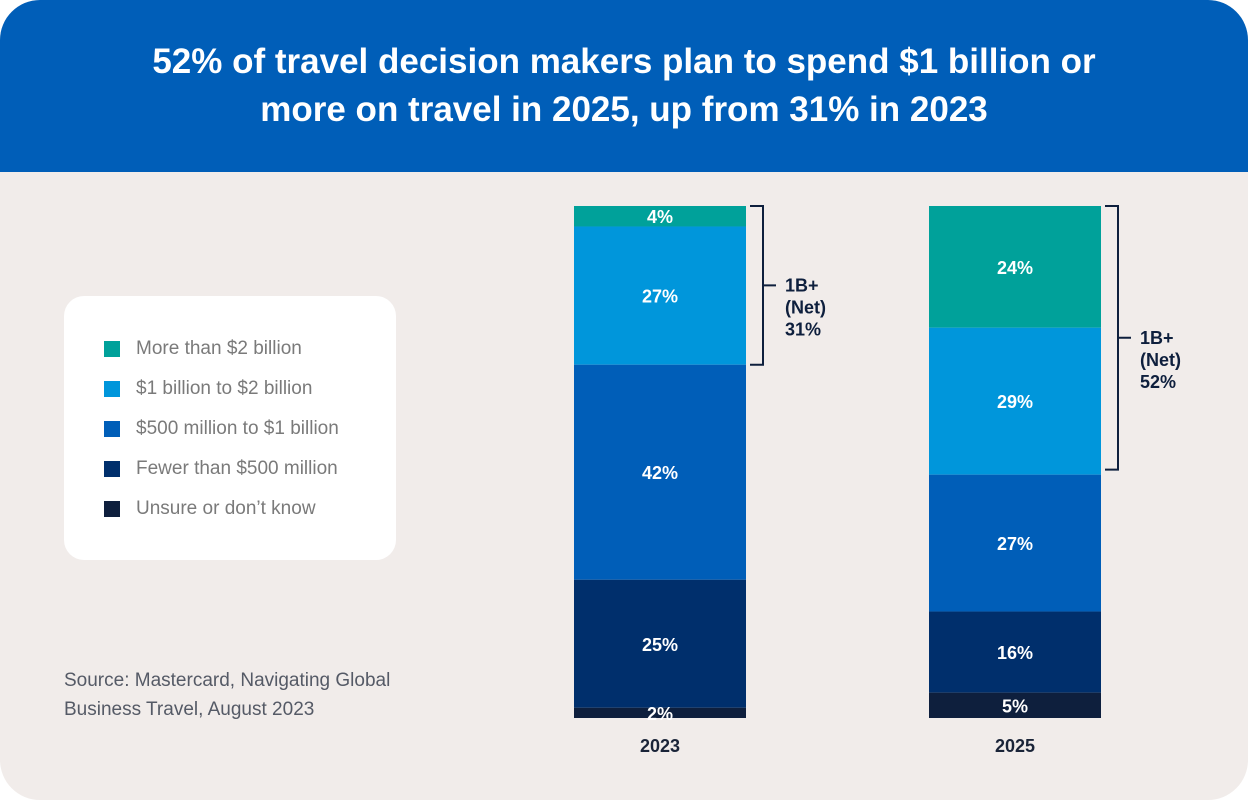 This screenshot has height=800, width=1248. I want to click on data-label: 4%, so click(660, 217).